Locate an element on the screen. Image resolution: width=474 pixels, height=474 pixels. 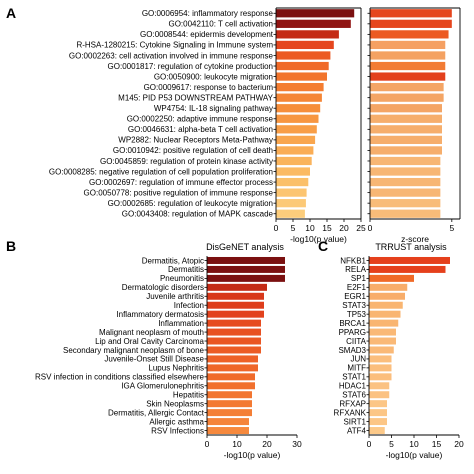
category-label: GO:0046631: alpha-beta T cell activation is located at coordinates (200, 129).